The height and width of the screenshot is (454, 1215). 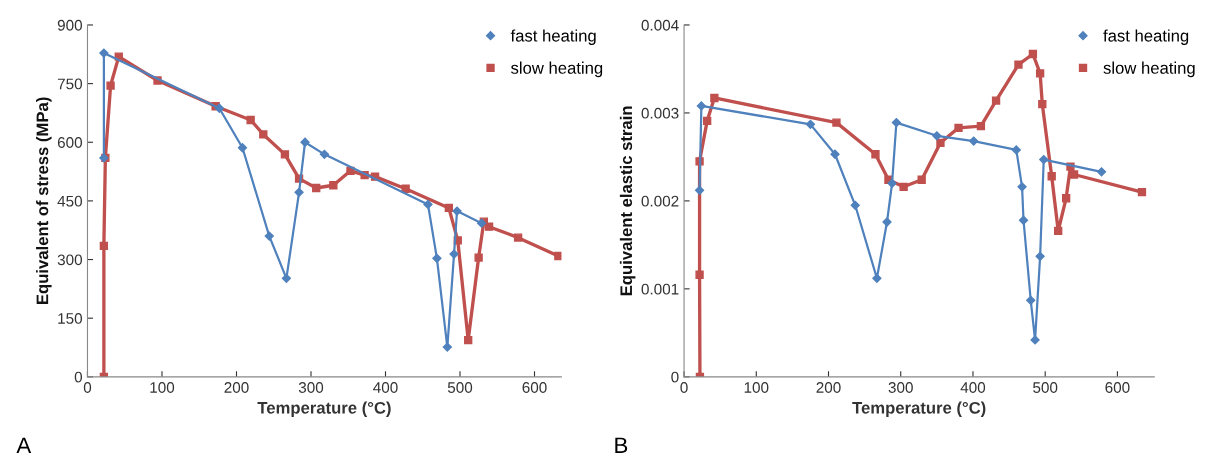 I want to click on y-axis-title: Equivalent of stress (MPa), so click(x=44, y=200).